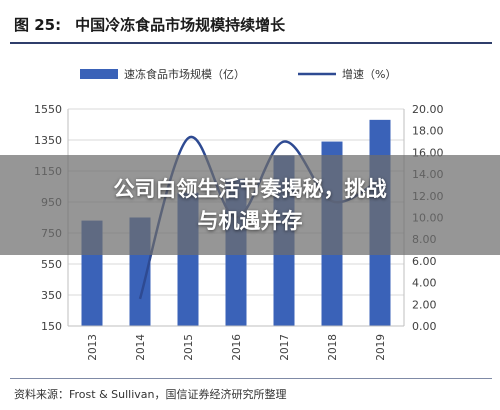 The image size is (500, 410). Describe the element at coordinates (141, 347) in the screenshot. I see `x-tick-label: 2014` at that location.